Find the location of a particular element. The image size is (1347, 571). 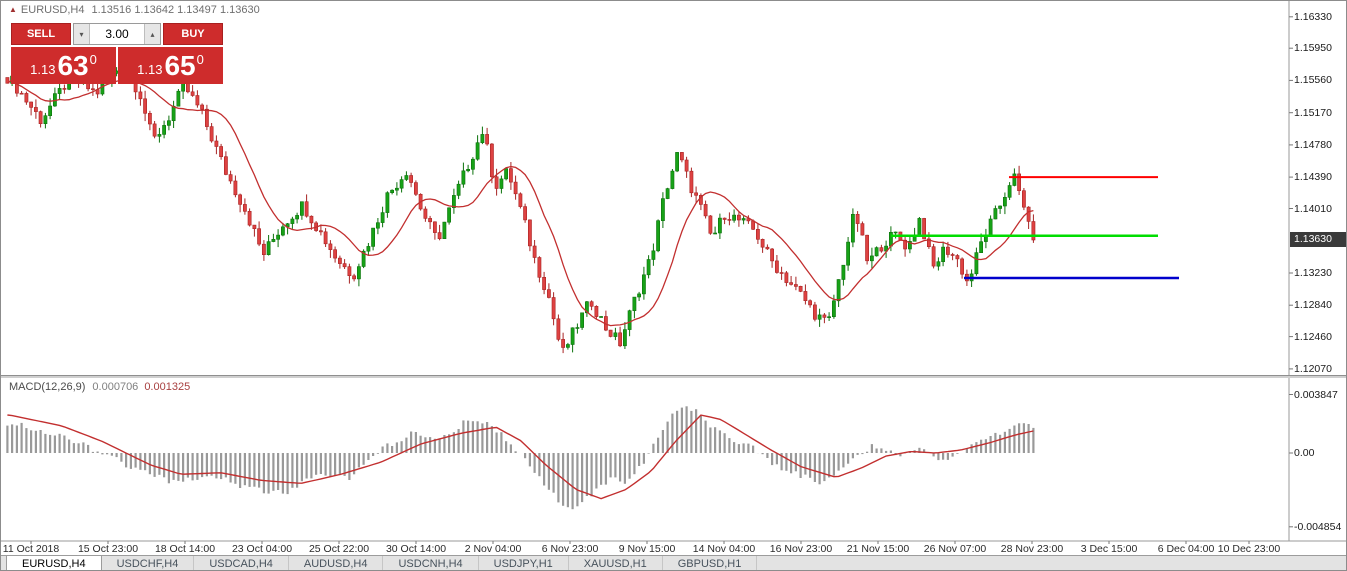

time-tick-label: 28 Nov 23:00 is located at coordinates (1032, 549).